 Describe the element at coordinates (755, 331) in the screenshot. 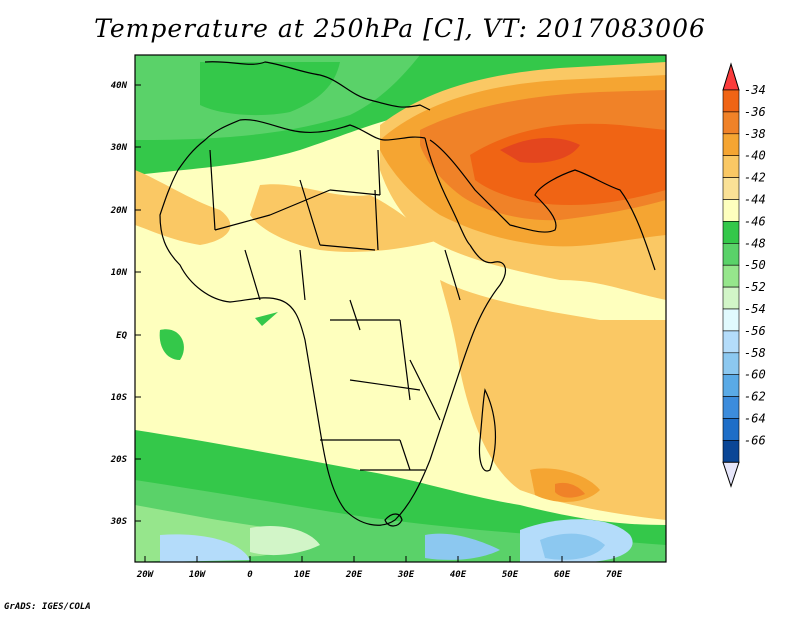

I see `colorbar-label: -56` at that location.